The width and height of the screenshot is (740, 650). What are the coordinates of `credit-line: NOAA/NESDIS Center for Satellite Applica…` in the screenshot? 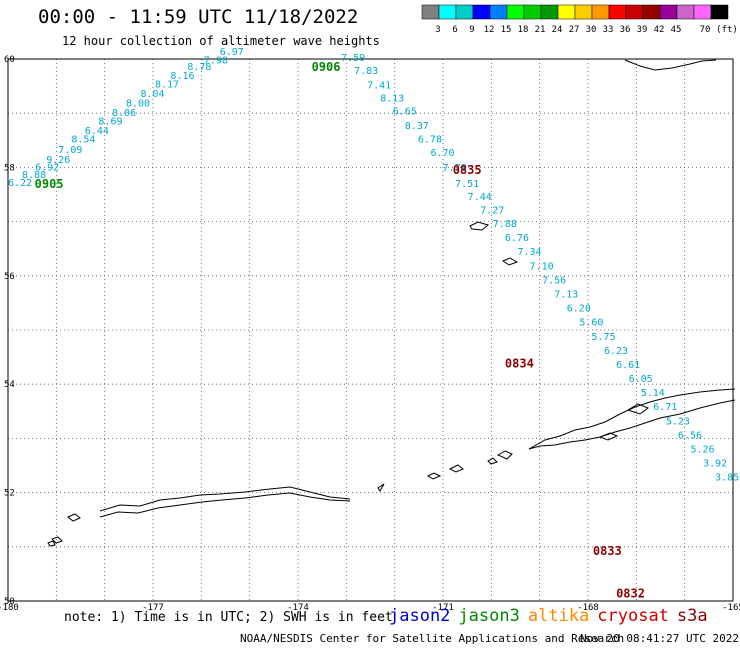 It's located at (432, 638).